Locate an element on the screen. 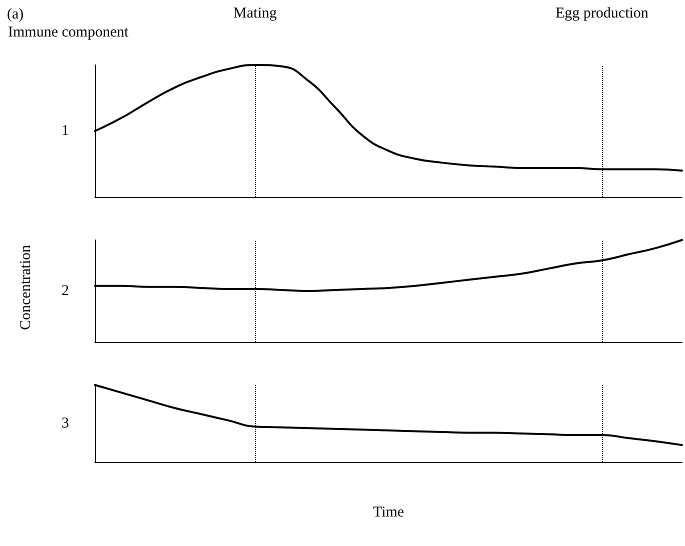  x-axis-title: Time is located at coordinates (388, 512).